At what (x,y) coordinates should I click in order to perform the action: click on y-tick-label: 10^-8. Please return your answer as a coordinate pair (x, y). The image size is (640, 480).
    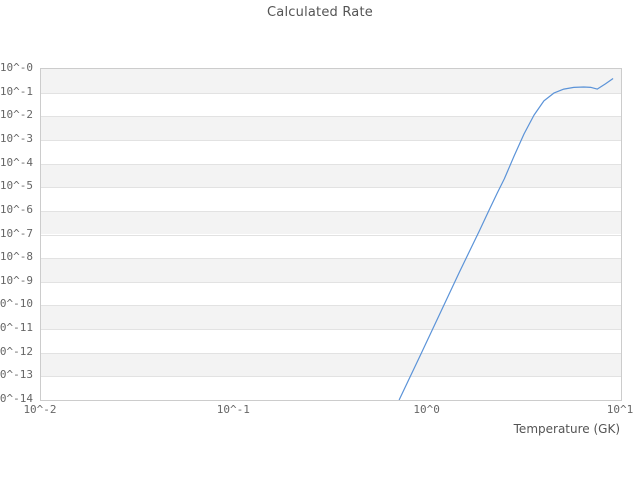
    Looking at the image, I should click on (16, 257).